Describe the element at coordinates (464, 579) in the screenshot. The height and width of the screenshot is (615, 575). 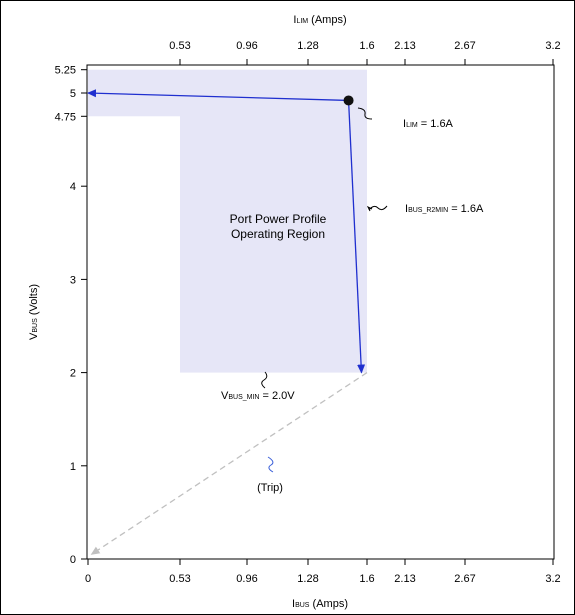
I see `x-tick-label-bottom: 2.67` at that location.